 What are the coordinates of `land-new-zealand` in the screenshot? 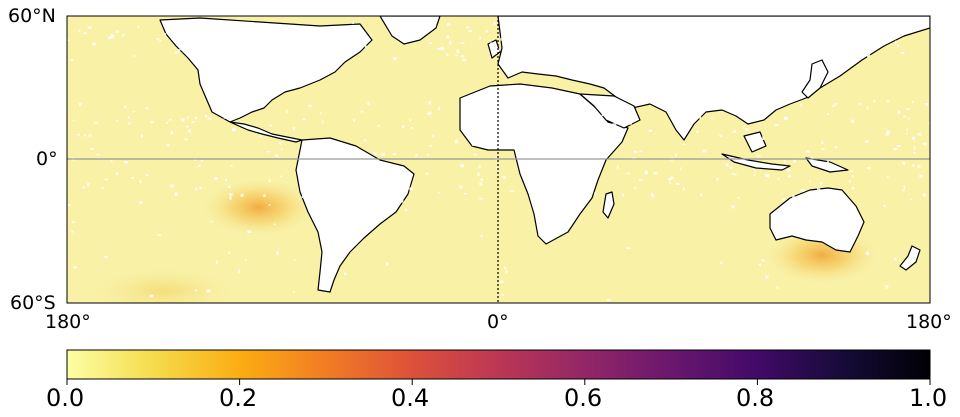 It's located at (910, 258).